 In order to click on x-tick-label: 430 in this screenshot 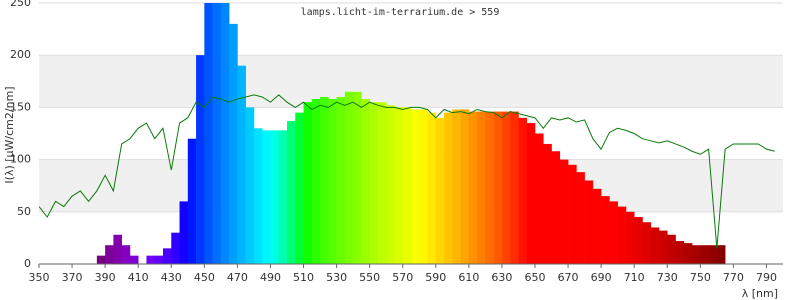, I will do `click(171, 277)`.